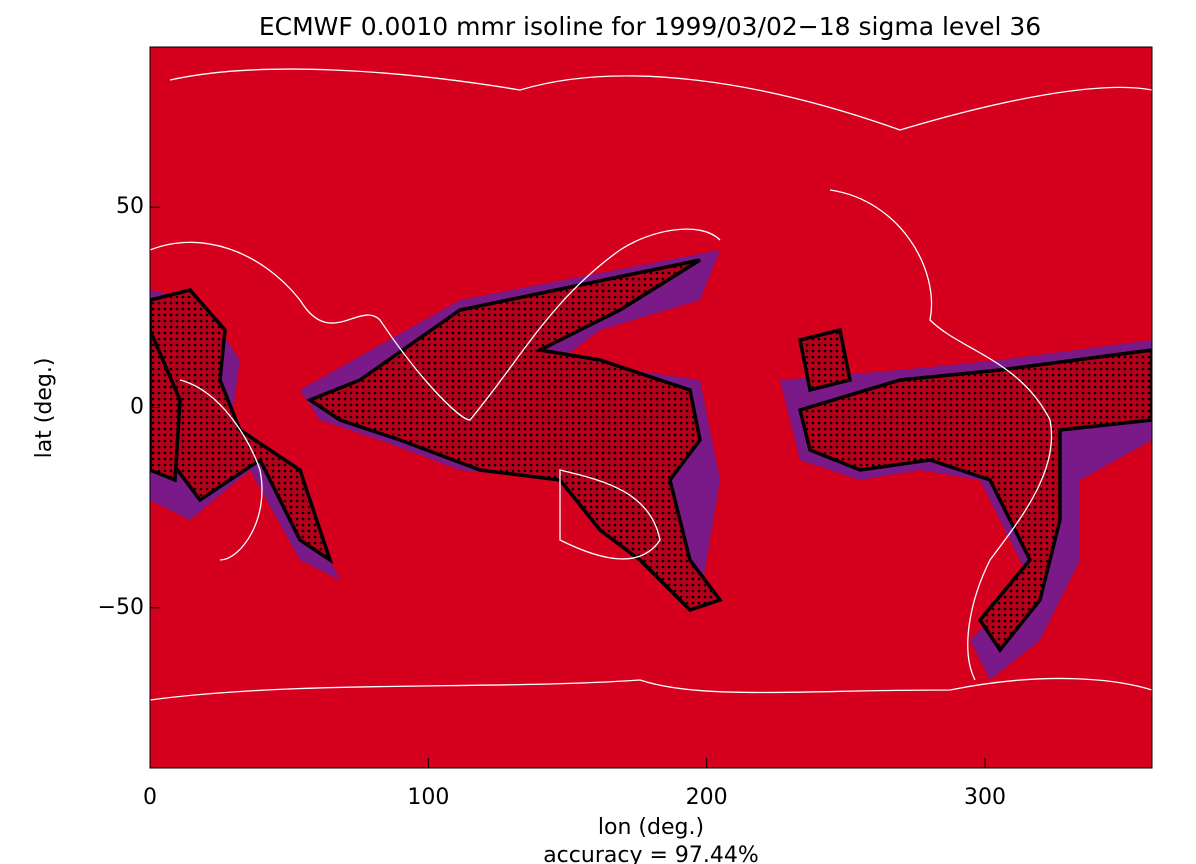 The image size is (1196, 864). What do you see at coordinates (44, 408) in the screenshot?
I see `y-axis-label: lat (deg.)` at bounding box center [44, 408].